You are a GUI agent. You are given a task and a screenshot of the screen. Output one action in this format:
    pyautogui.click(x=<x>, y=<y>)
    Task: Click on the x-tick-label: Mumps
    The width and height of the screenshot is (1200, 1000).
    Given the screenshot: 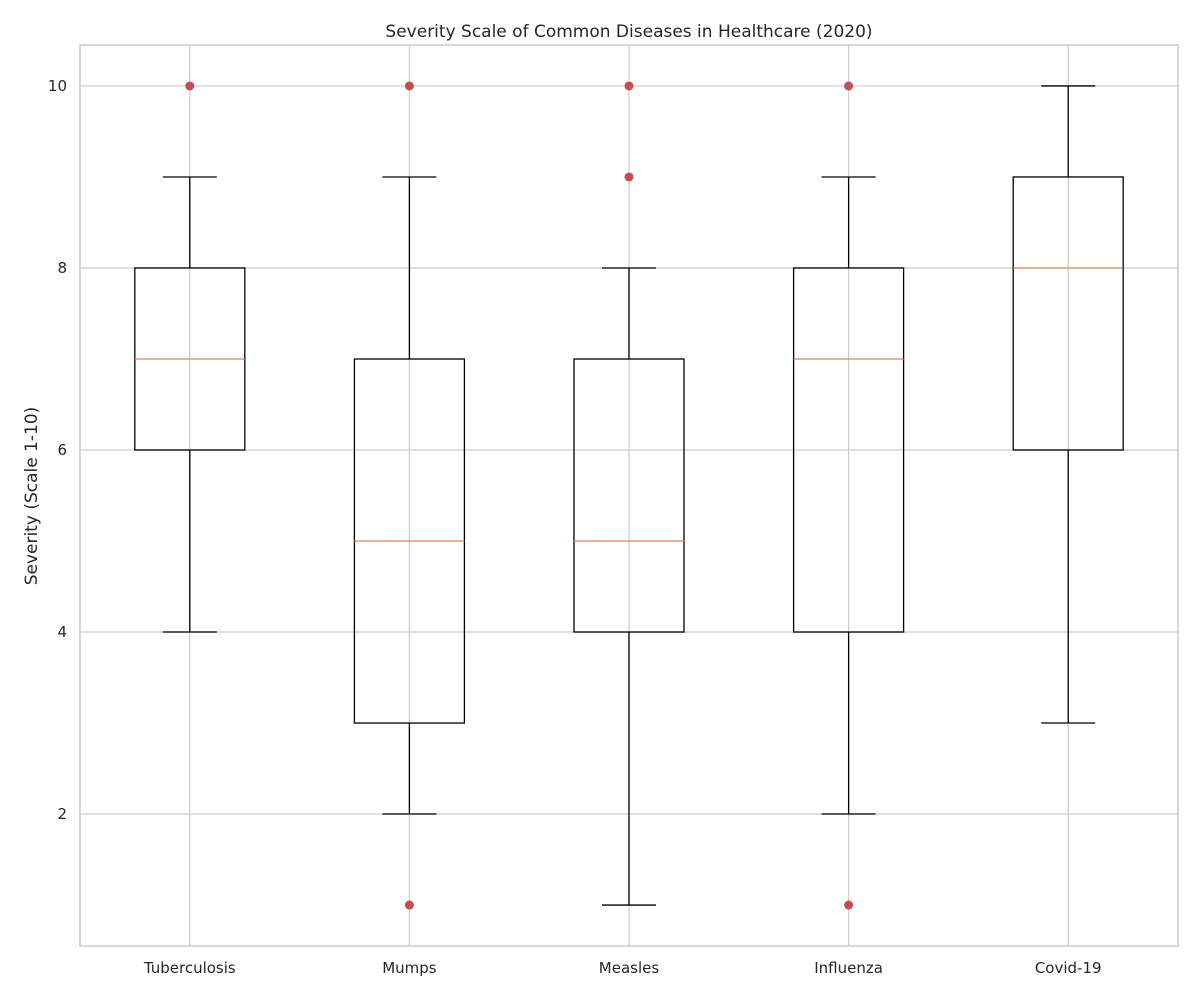 What is the action you would take?
    pyautogui.click(x=409, y=968)
    